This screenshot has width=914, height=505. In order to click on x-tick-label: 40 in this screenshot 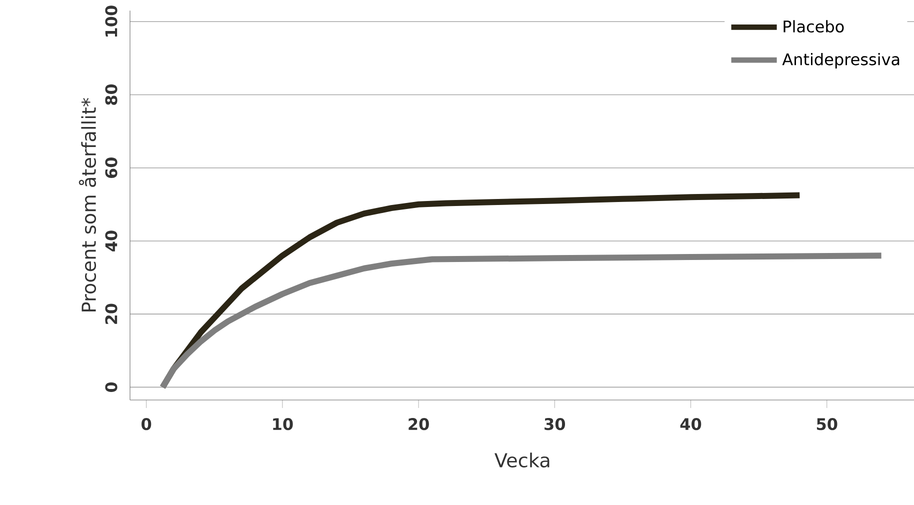, I will do `click(691, 424)`.